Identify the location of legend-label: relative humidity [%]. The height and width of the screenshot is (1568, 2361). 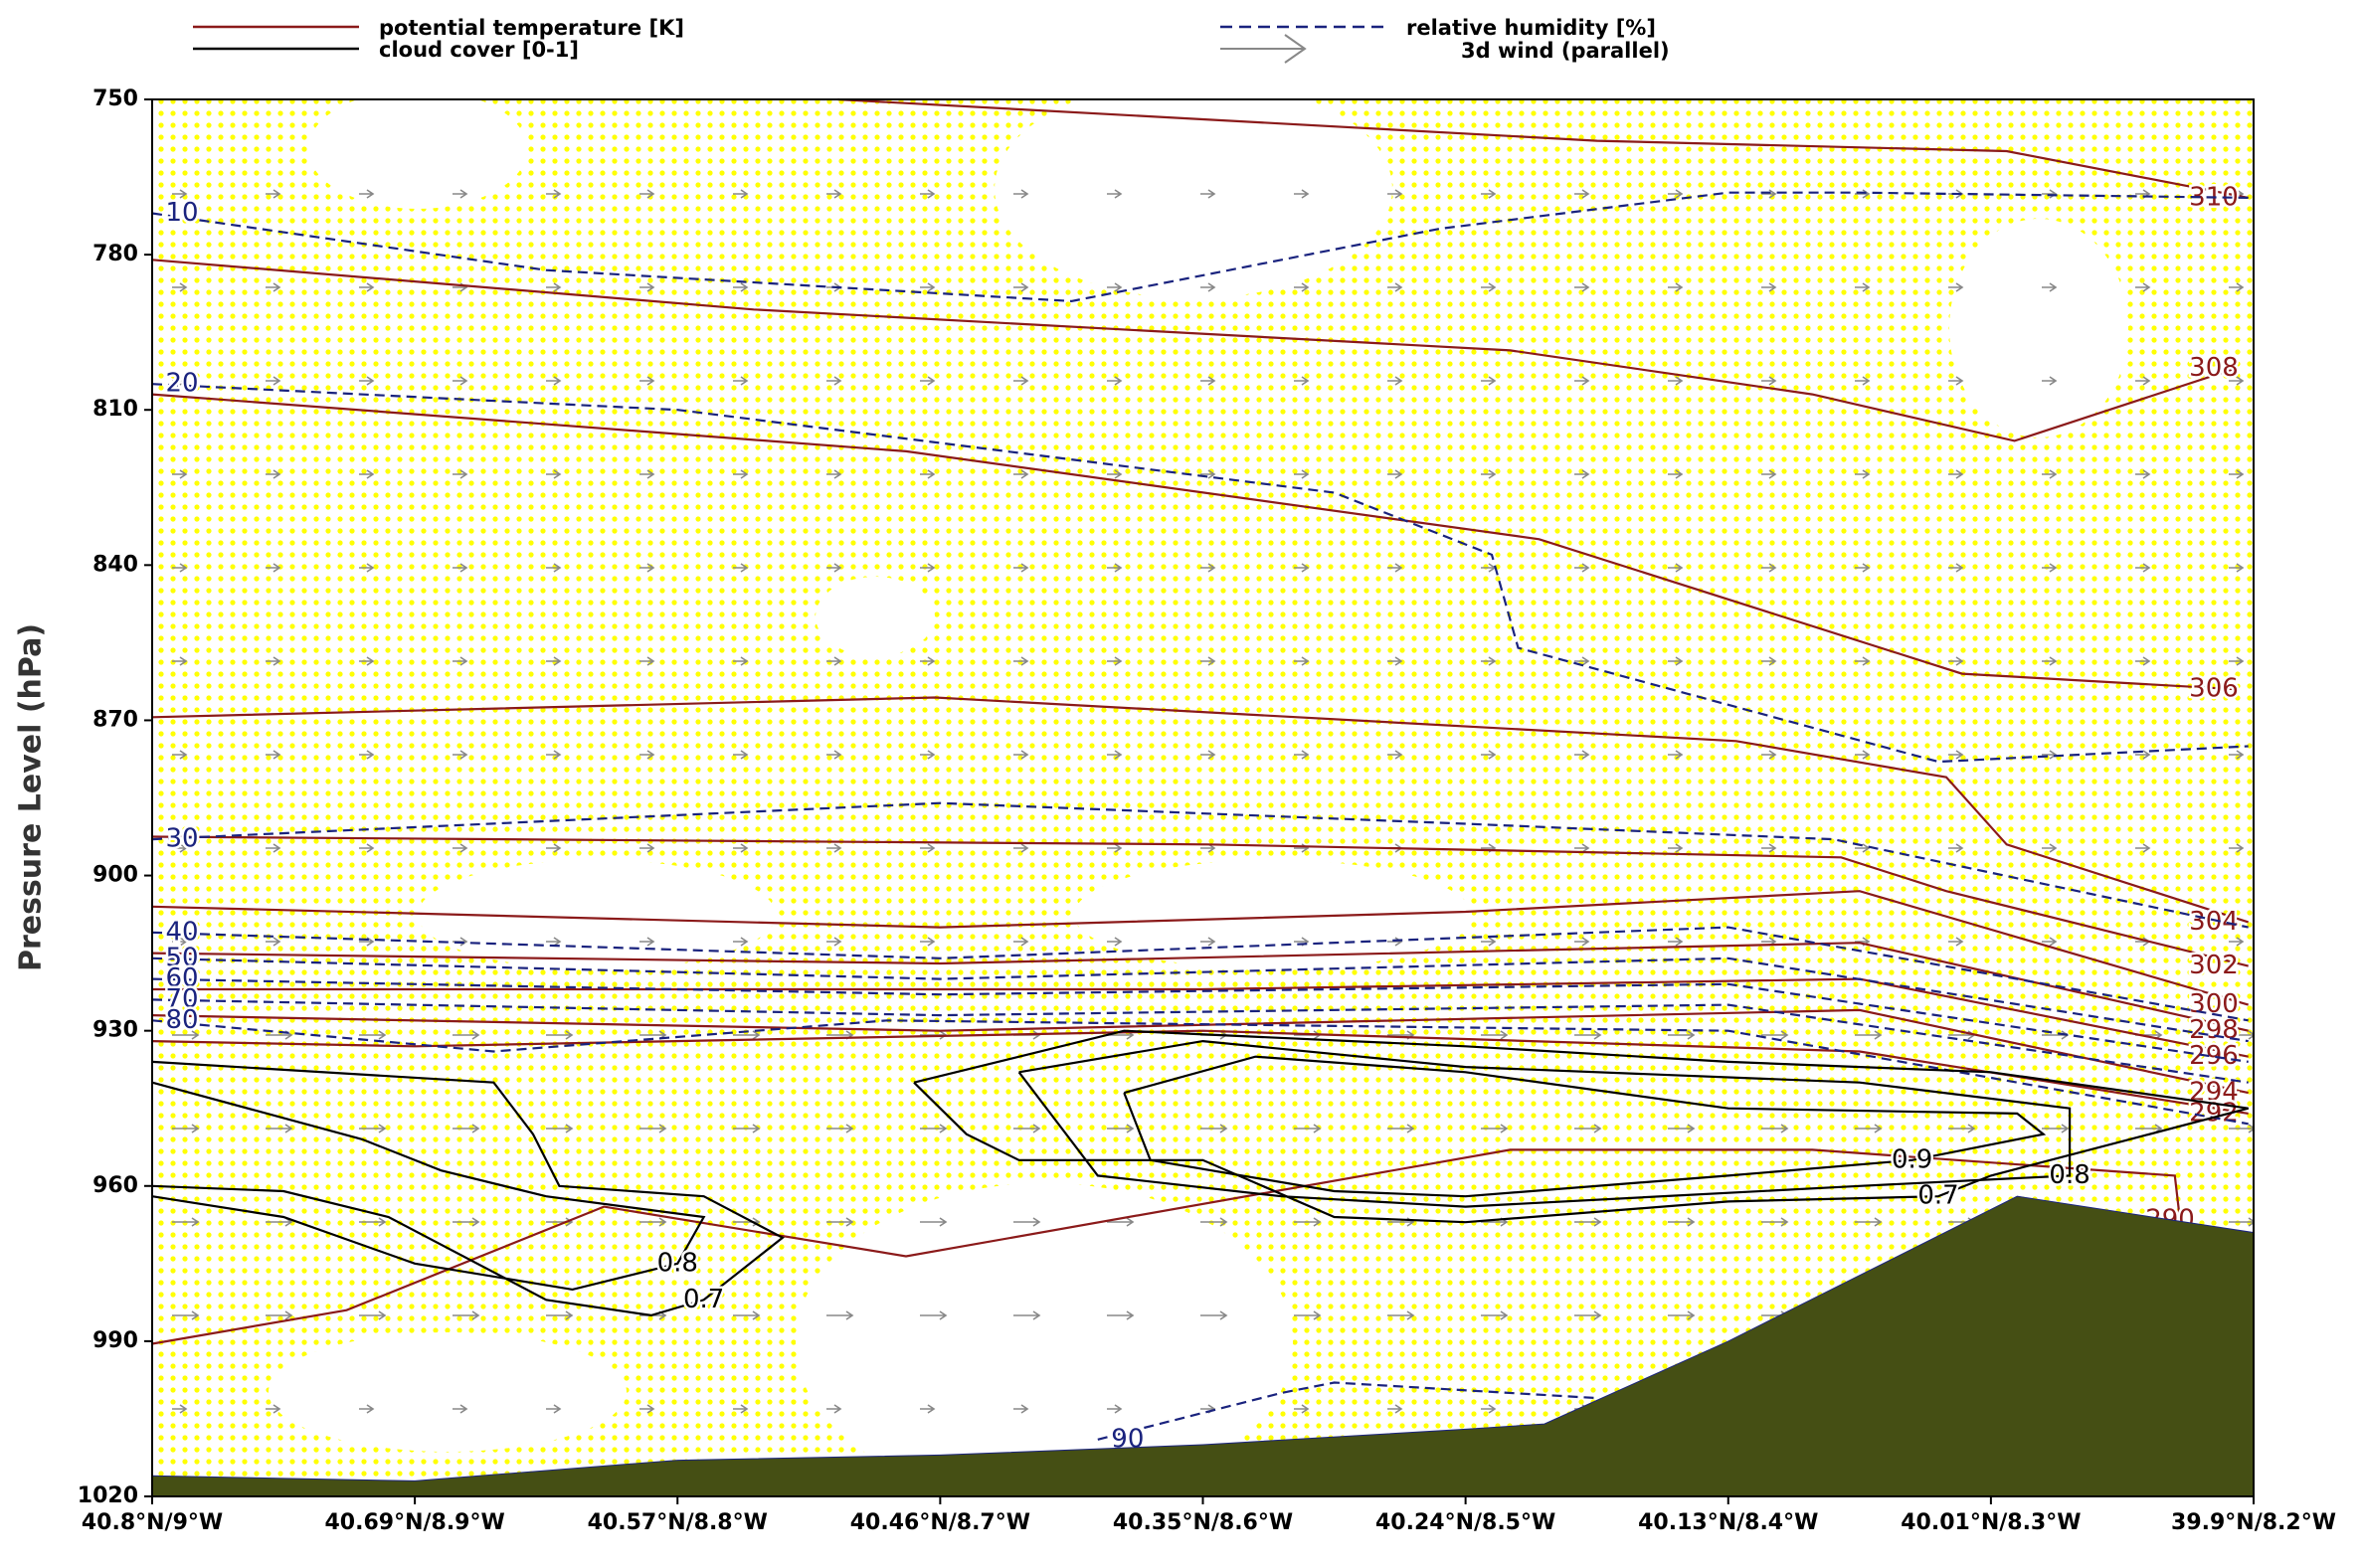
(1531, 28).